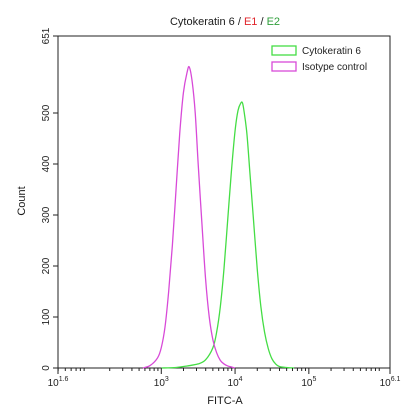  What do you see at coordinates (46, 316) in the screenshot?
I see `y-tick-label: 100` at bounding box center [46, 316].